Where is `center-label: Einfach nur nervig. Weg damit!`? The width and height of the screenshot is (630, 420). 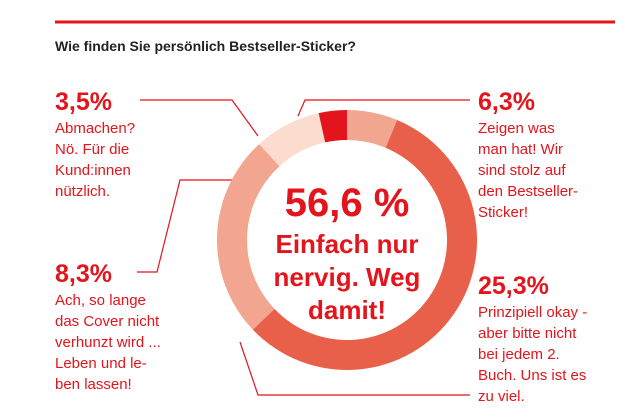 center-label: Einfach nur nervig. Weg damit! is located at coordinates (347, 277).